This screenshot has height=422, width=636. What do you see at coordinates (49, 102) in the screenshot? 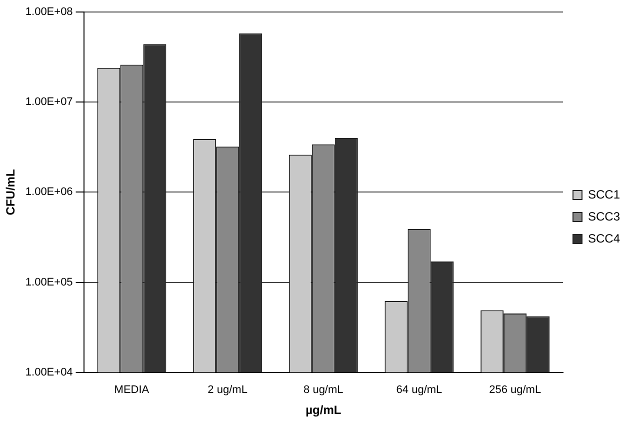
I see `y-tick-label: 1.00E+07` at bounding box center [49, 102].